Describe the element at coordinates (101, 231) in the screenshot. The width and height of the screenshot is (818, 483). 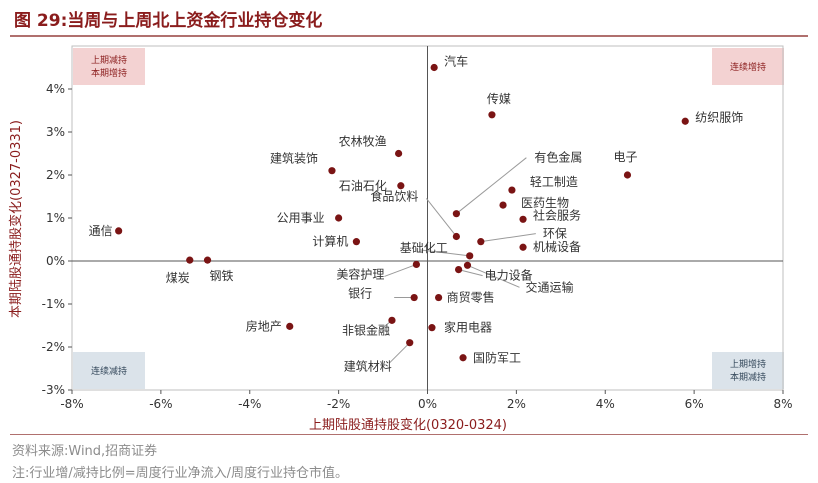
I see `point-label: 通信` at that location.